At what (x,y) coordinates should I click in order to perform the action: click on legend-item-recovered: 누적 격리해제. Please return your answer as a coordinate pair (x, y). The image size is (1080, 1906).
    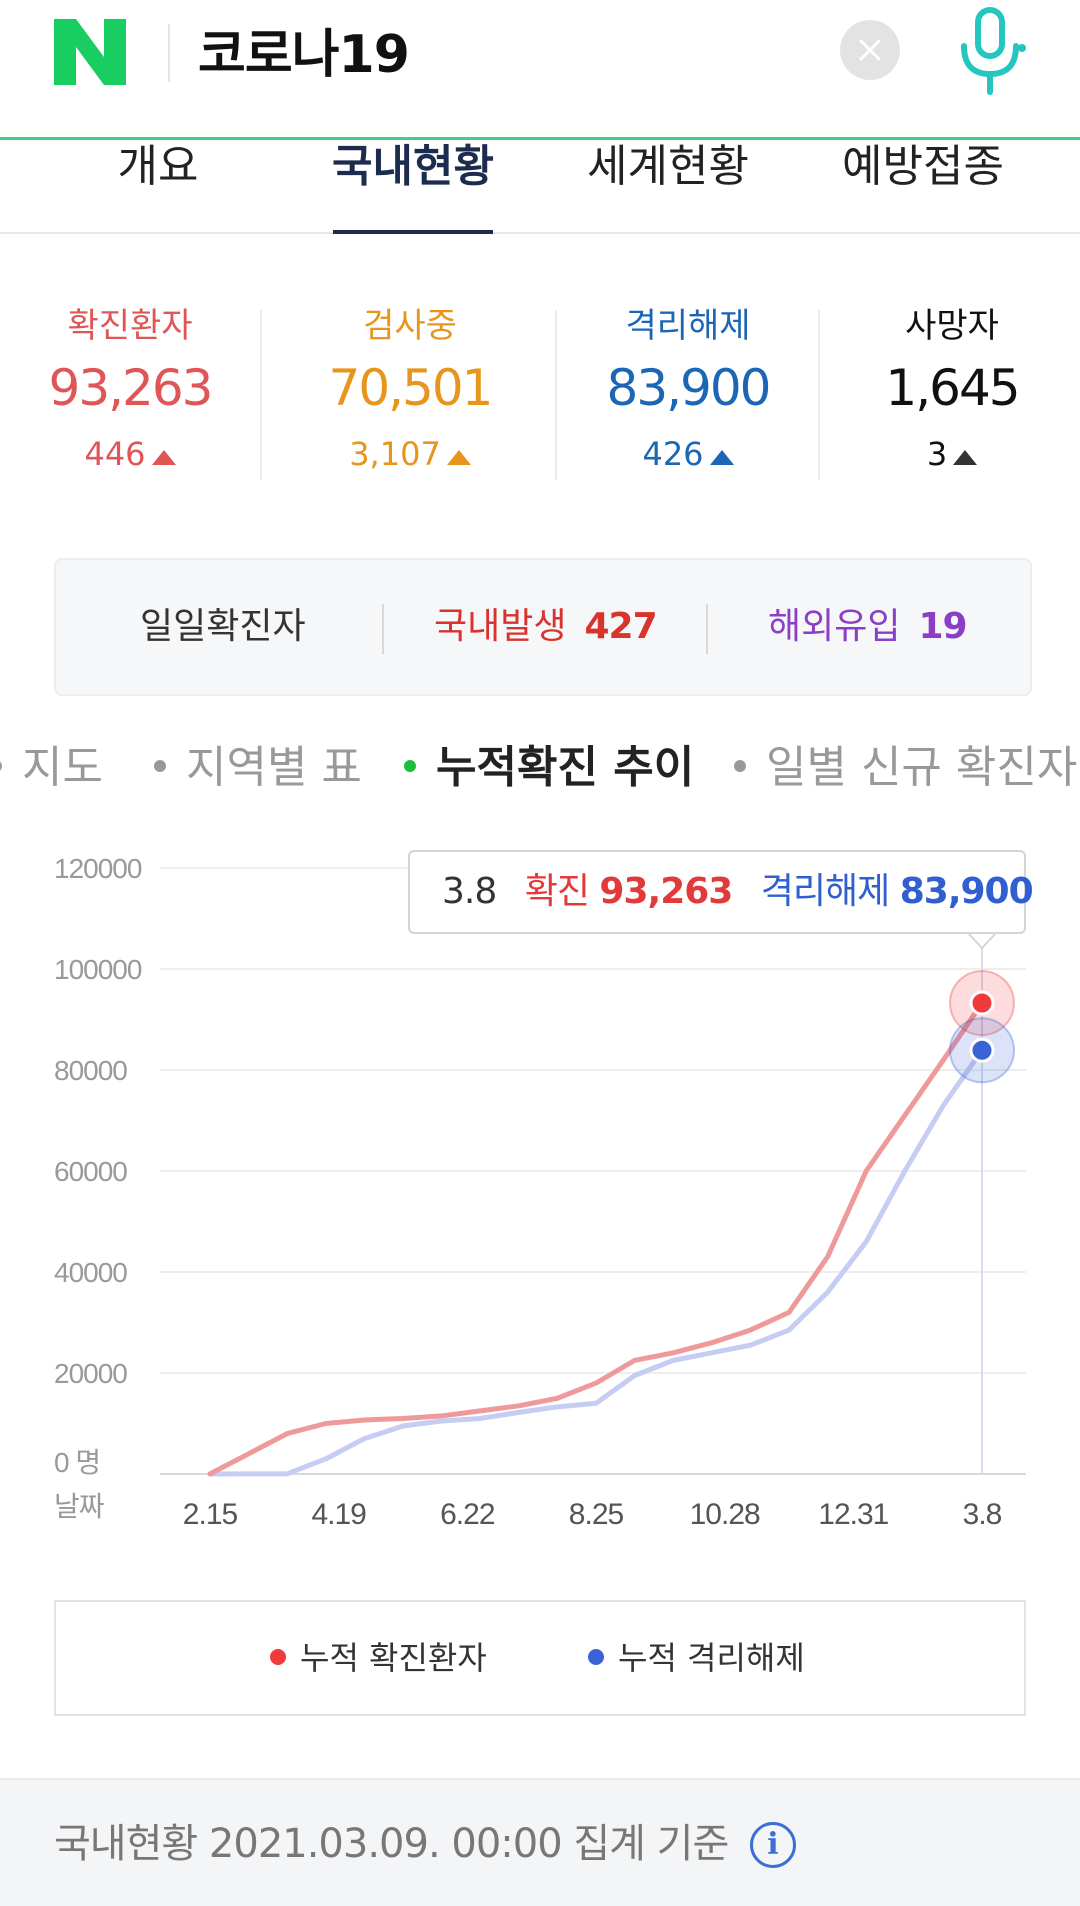
    Looking at the image, I should click on (696, 1658).